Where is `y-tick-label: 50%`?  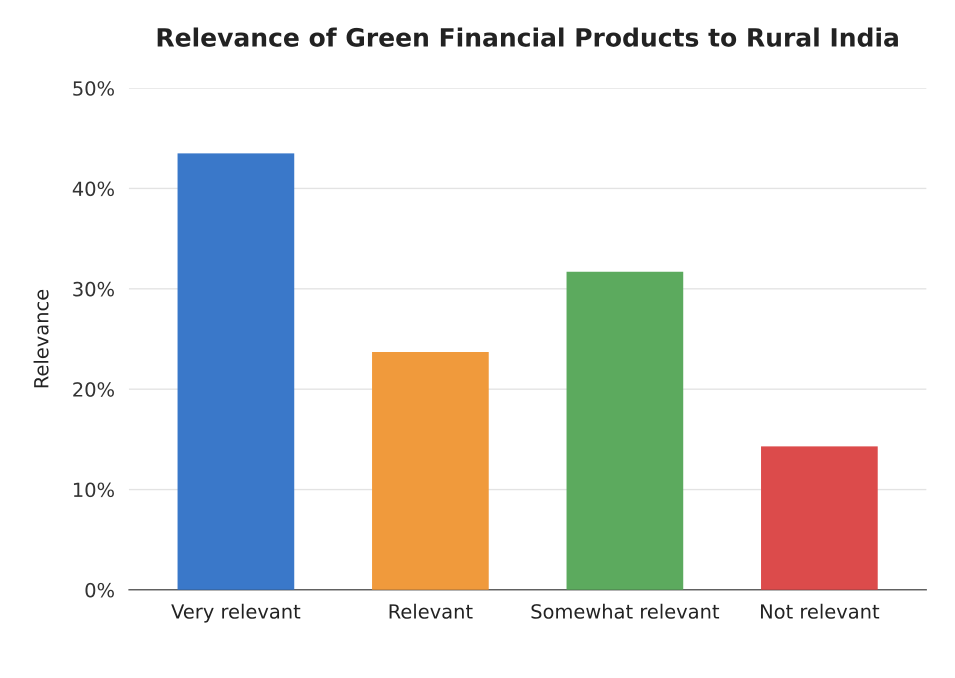
y-tick-label: 50% is located at coordinates (93, 88).